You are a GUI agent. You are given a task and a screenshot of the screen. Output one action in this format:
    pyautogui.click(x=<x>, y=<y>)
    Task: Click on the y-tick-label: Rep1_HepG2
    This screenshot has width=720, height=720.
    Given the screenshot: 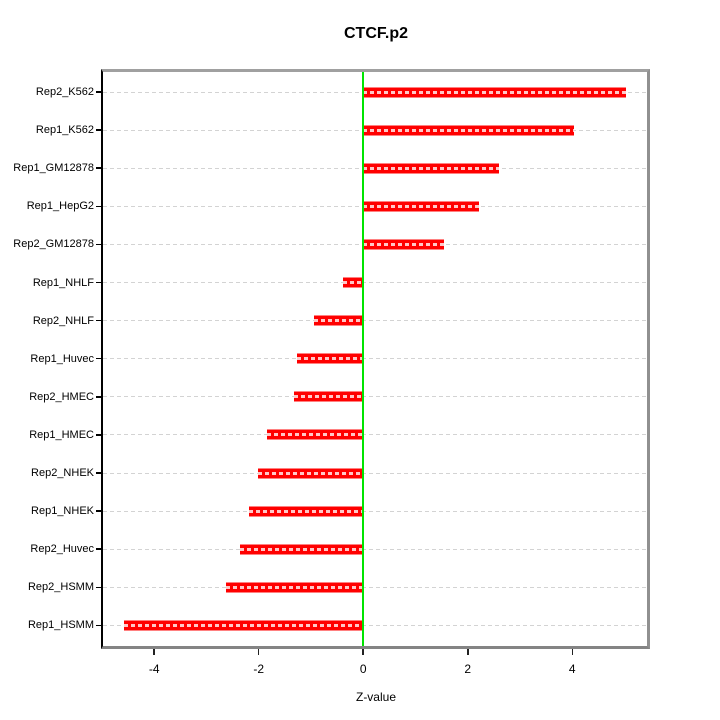 What is the action you would take?
    pyautogui.click(x=60, y=206)
    